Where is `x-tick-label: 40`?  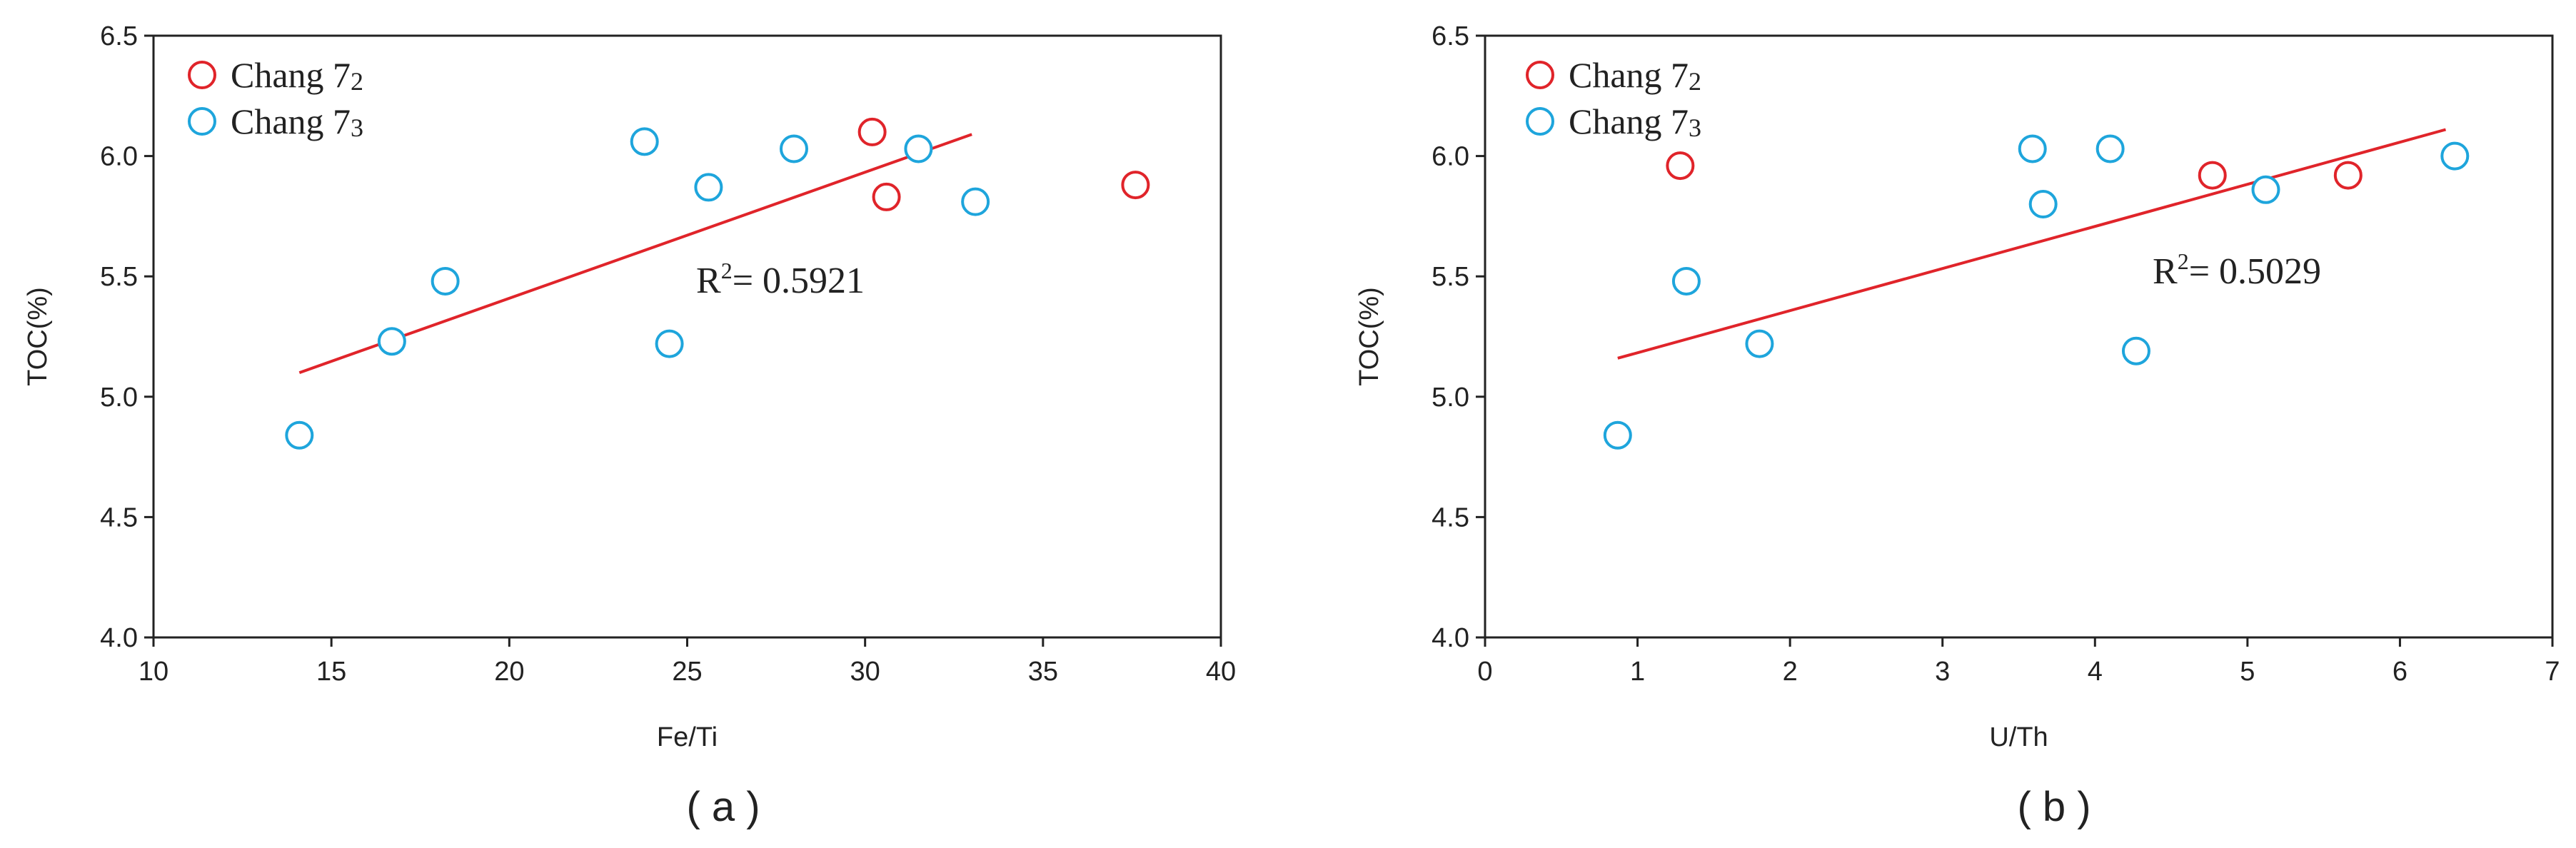
x-tick-label: 40 is located at coordinates (1221, 672).